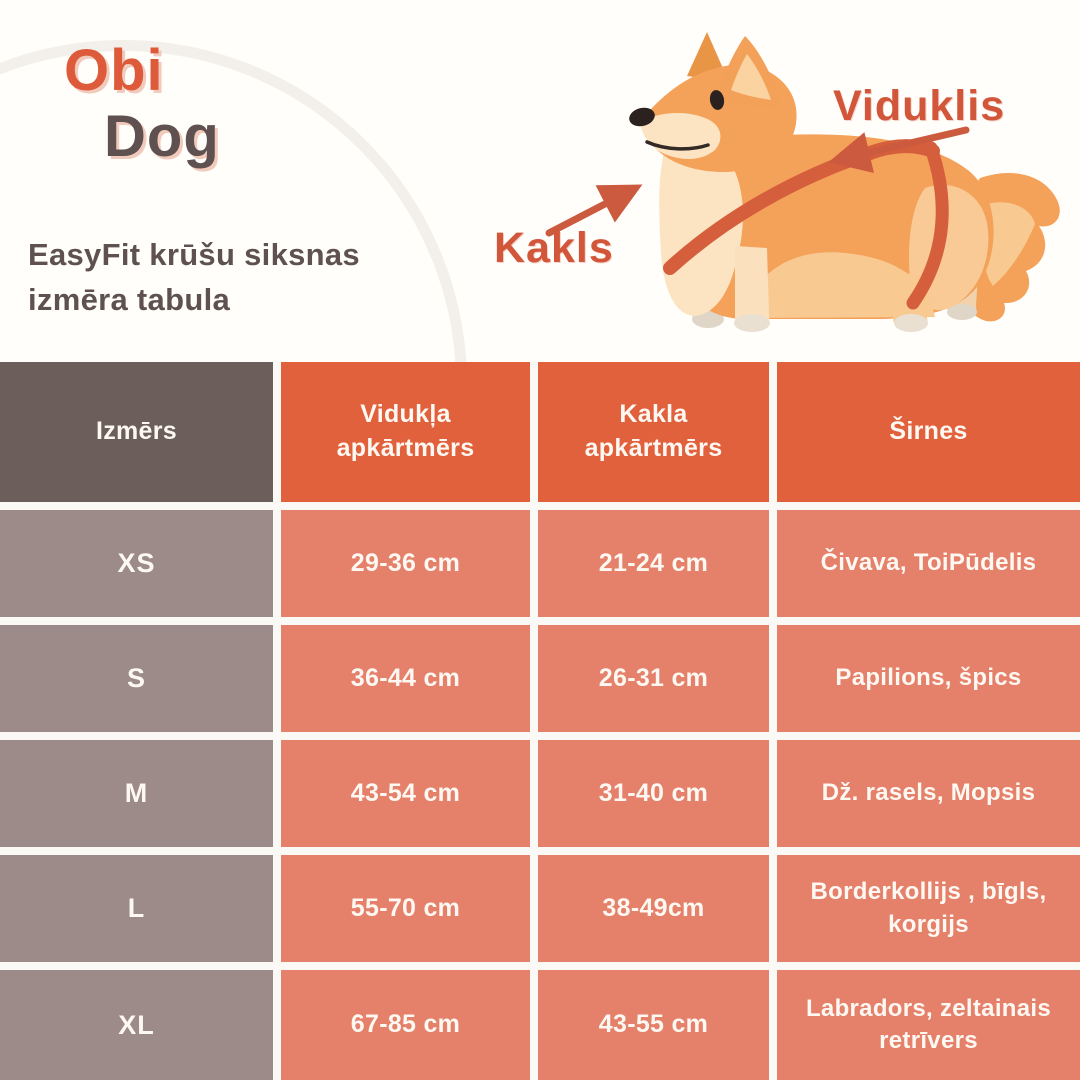 This screenshot has width=1080, height=1080. I want to click on header-waist: Vidukļa apkārtmērs, so click(405, 432).